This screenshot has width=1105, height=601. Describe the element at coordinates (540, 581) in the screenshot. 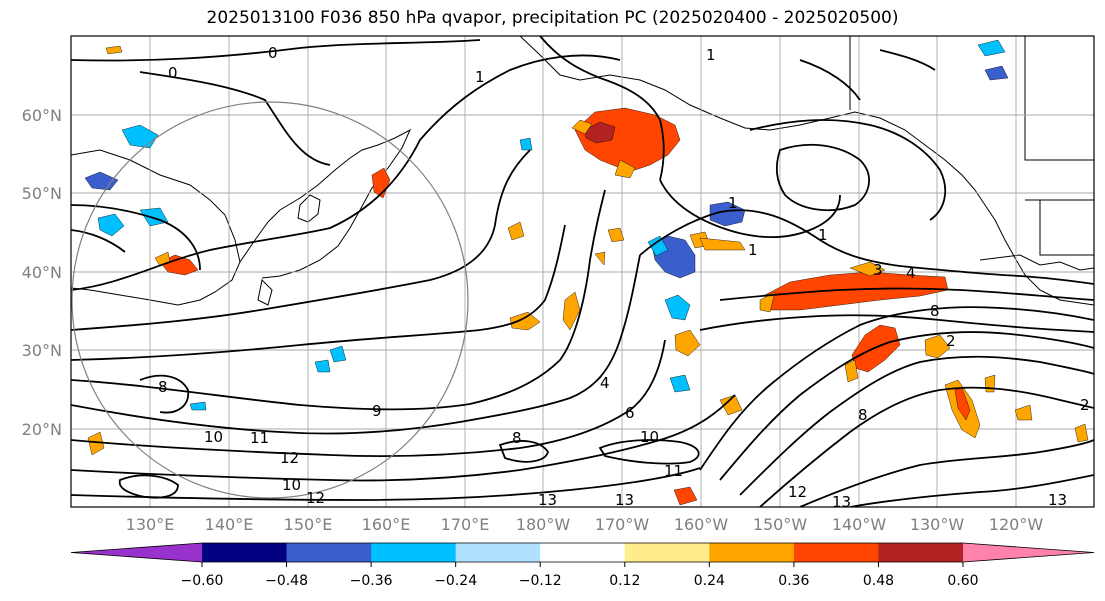

I see `colorbar-tick-label: −0.12` at that location.